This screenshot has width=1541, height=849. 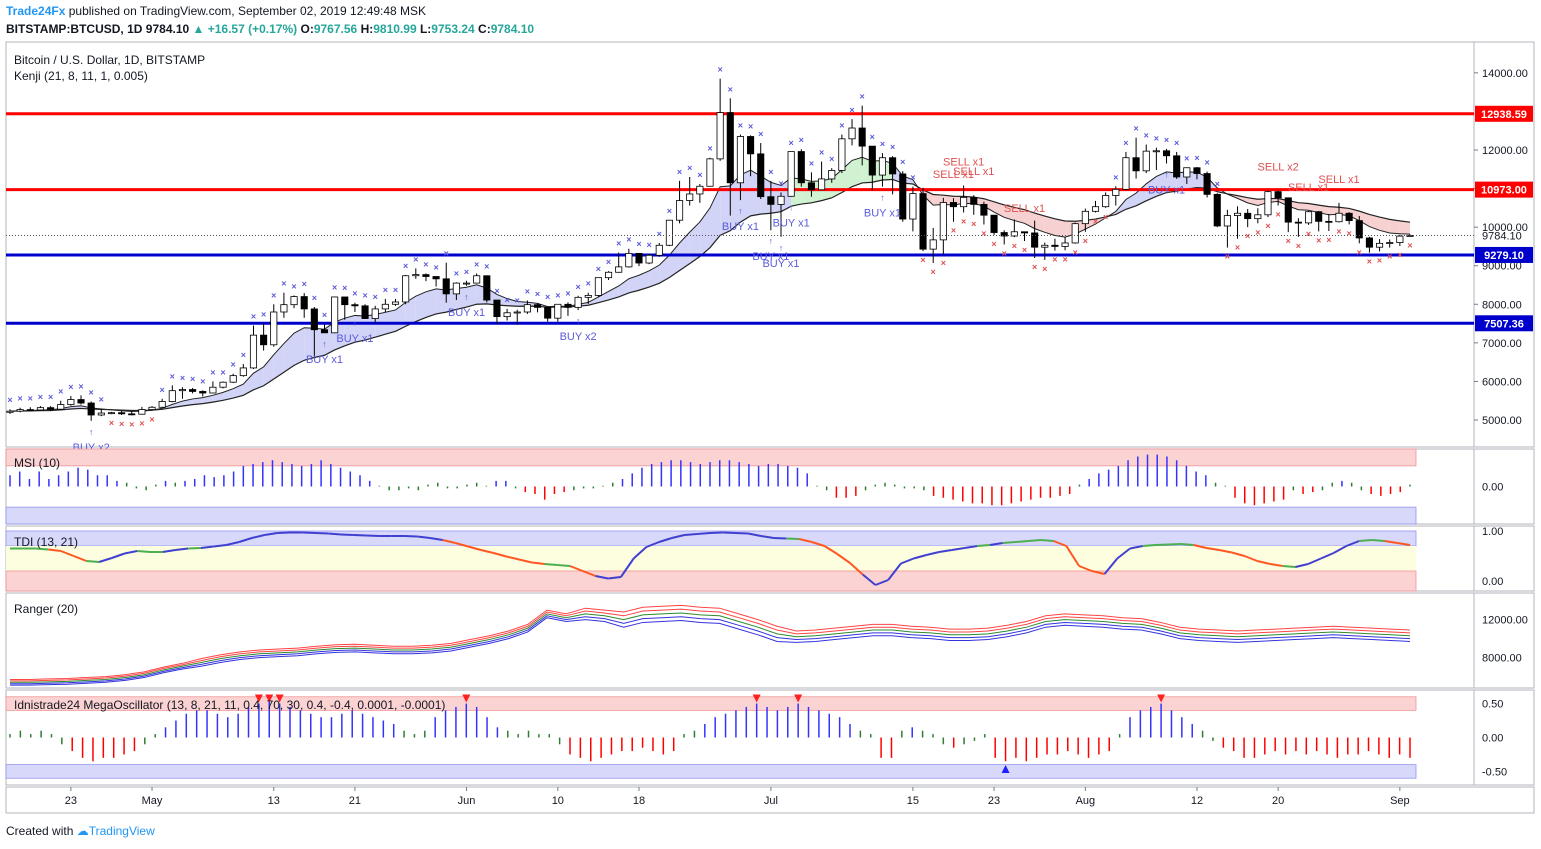 What do you see at coordinates (1502, 659) in the screenshot?
I see `ranger-y-label: 8000.00` at bounding box center [1502, 659].